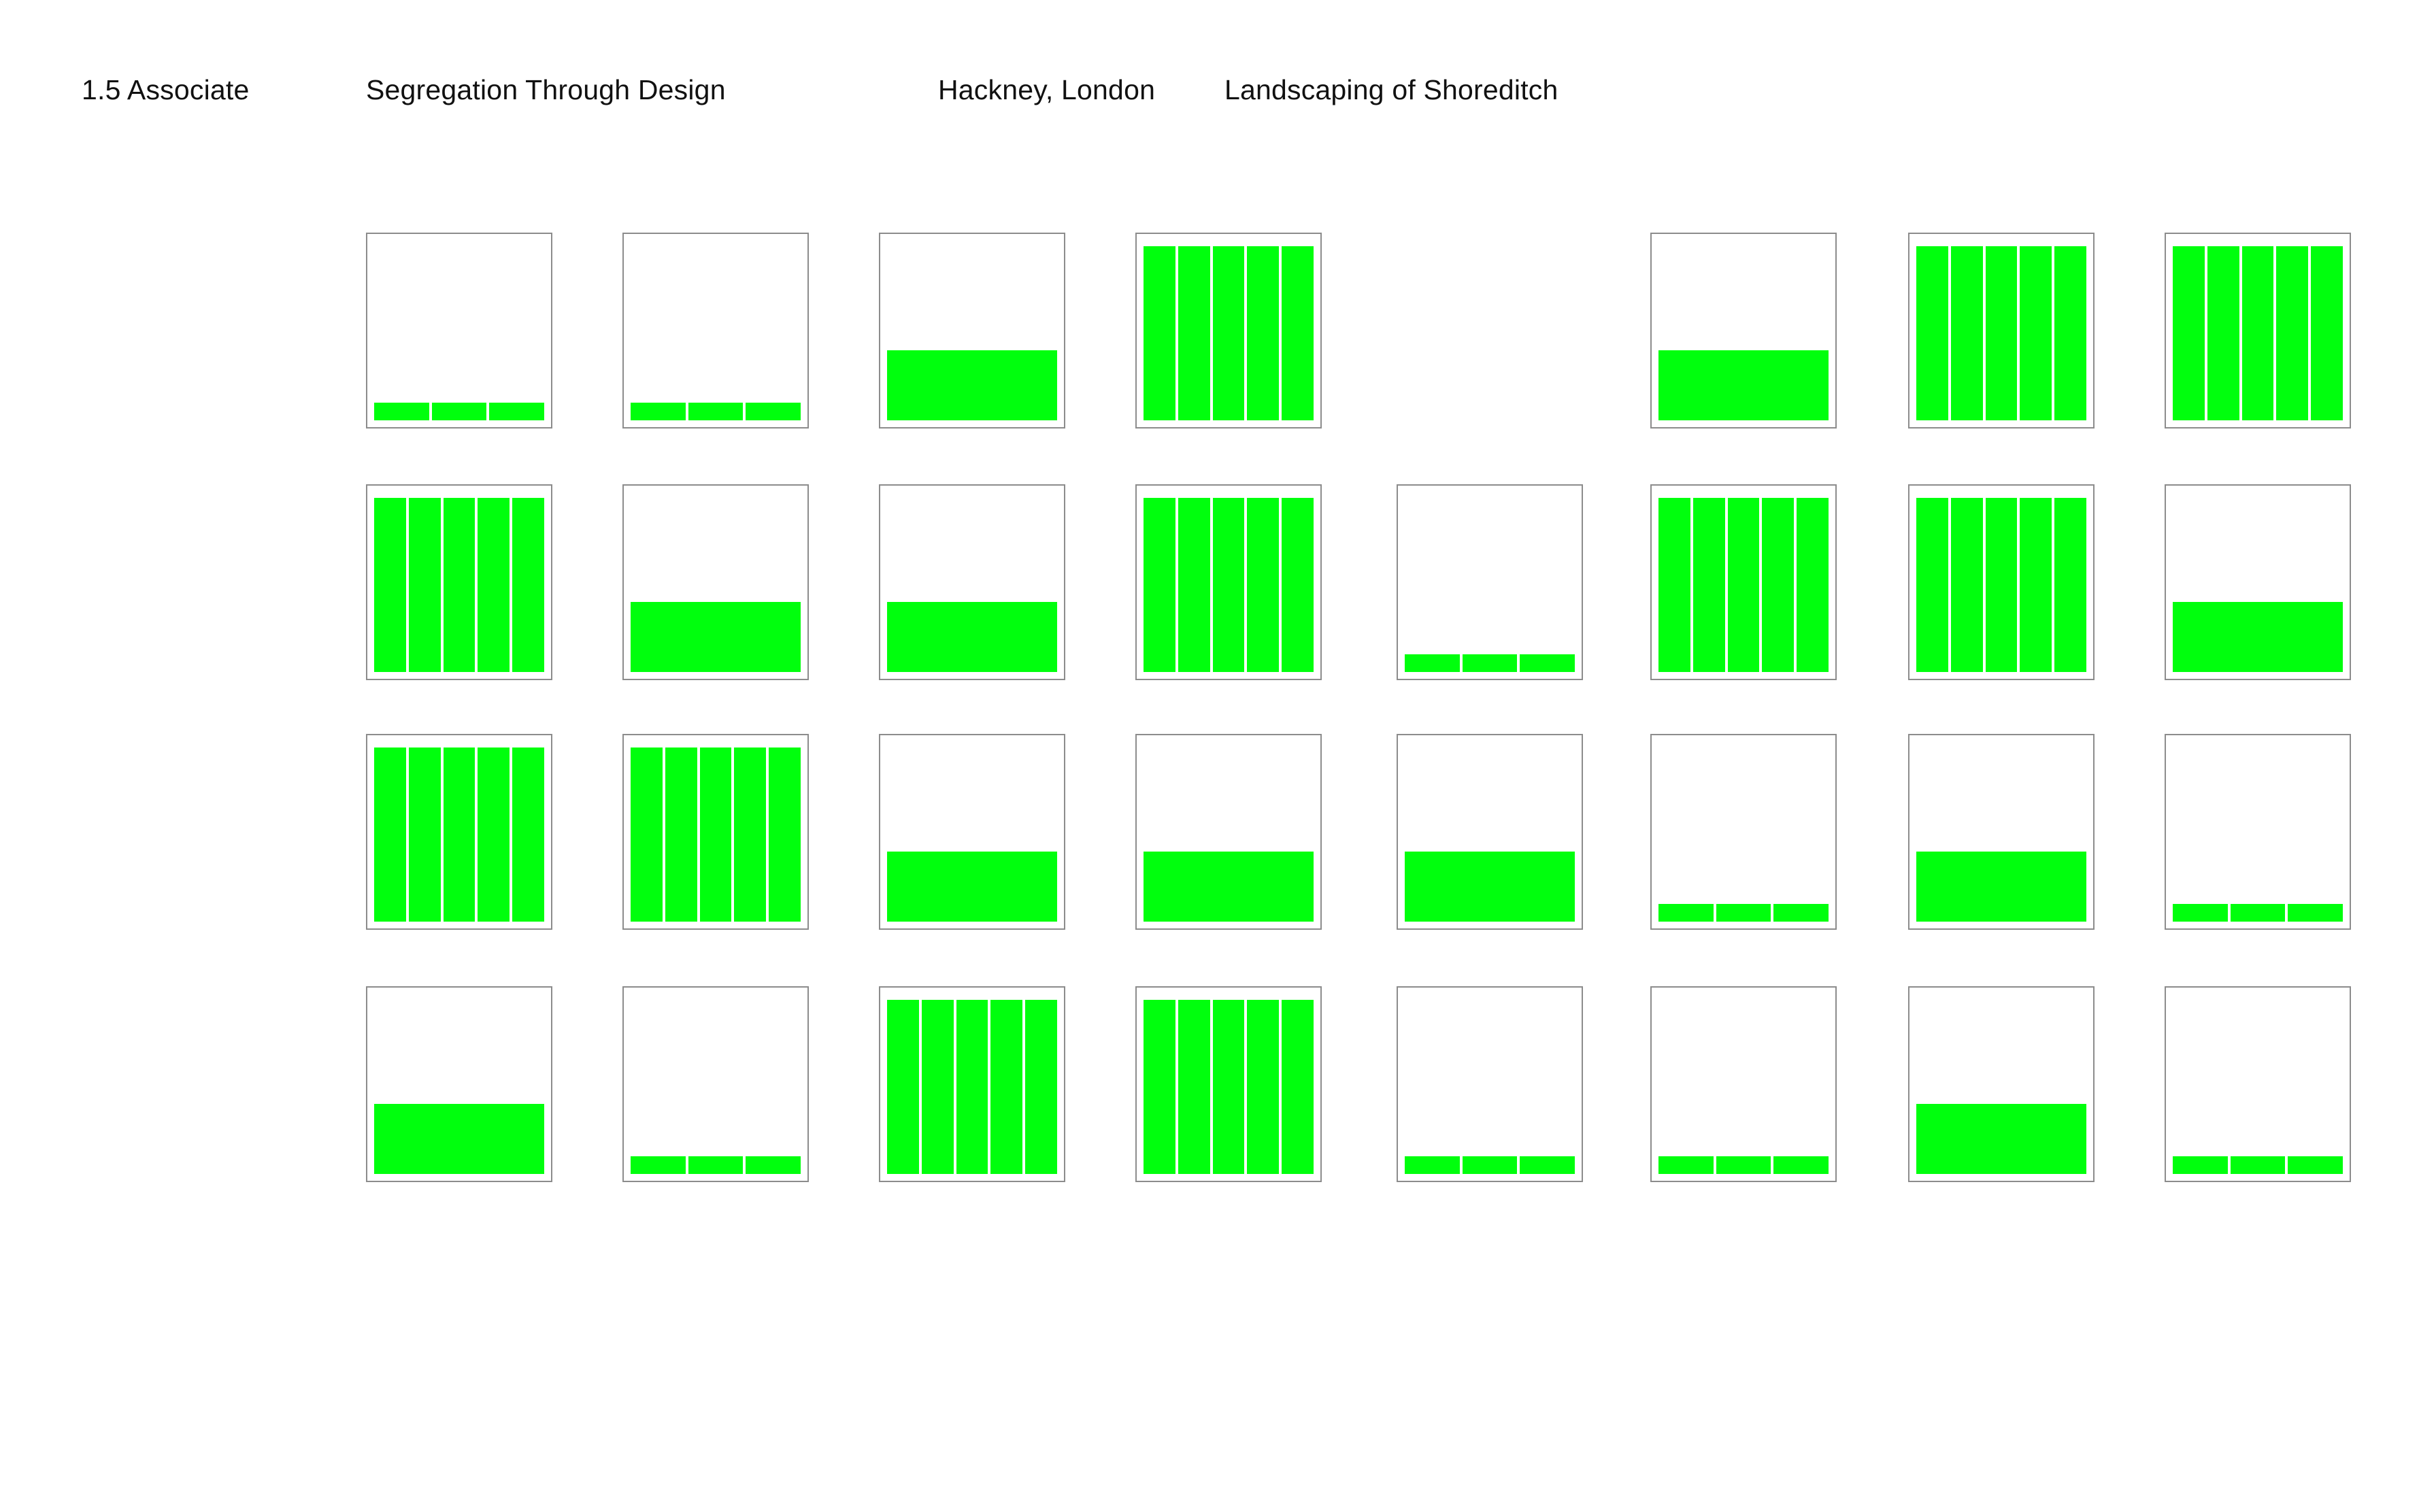 This screenshot has width=2419, height=1512. What do you see at coordinates (1391, 90) in the screenshot?
I see `header-subtitle: Landscaping of Shoreditch` at bounding box center [1391, 90].